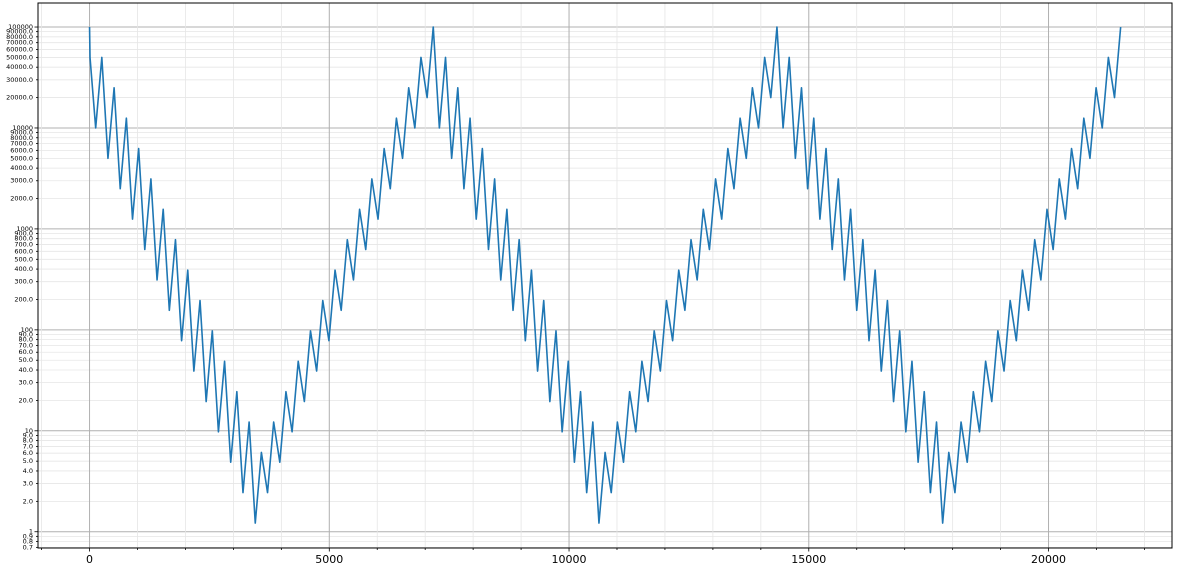  I want to click on y-tick-label: 9.0, so click(28, 435).